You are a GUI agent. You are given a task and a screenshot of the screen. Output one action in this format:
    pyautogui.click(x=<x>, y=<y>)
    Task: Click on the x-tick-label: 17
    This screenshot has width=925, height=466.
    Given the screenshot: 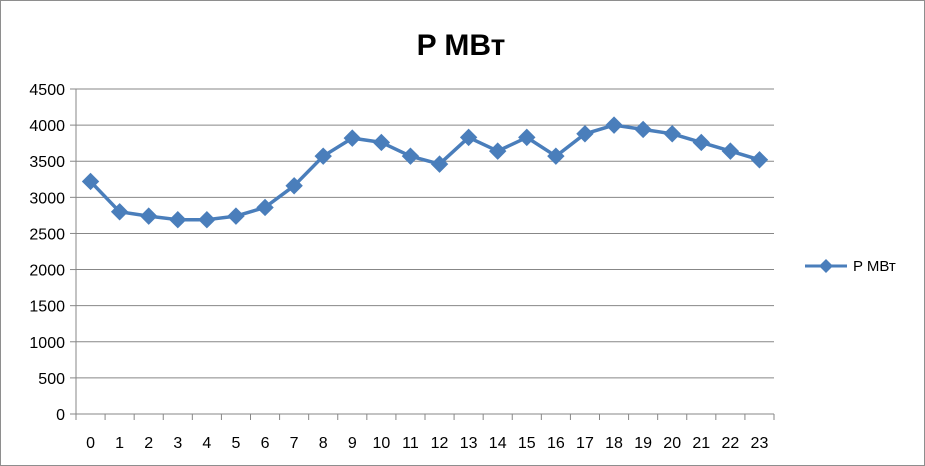 What is the action you would take?
    pyautogui.click(x=585, y=443)
    